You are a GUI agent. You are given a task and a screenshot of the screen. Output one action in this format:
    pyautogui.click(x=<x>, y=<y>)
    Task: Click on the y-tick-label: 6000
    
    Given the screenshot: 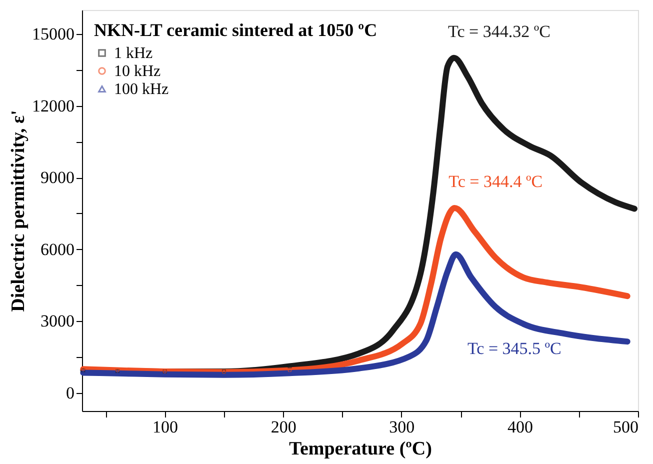 What is the action you would take?
    pyautogui.click(x=57, y=249)
    